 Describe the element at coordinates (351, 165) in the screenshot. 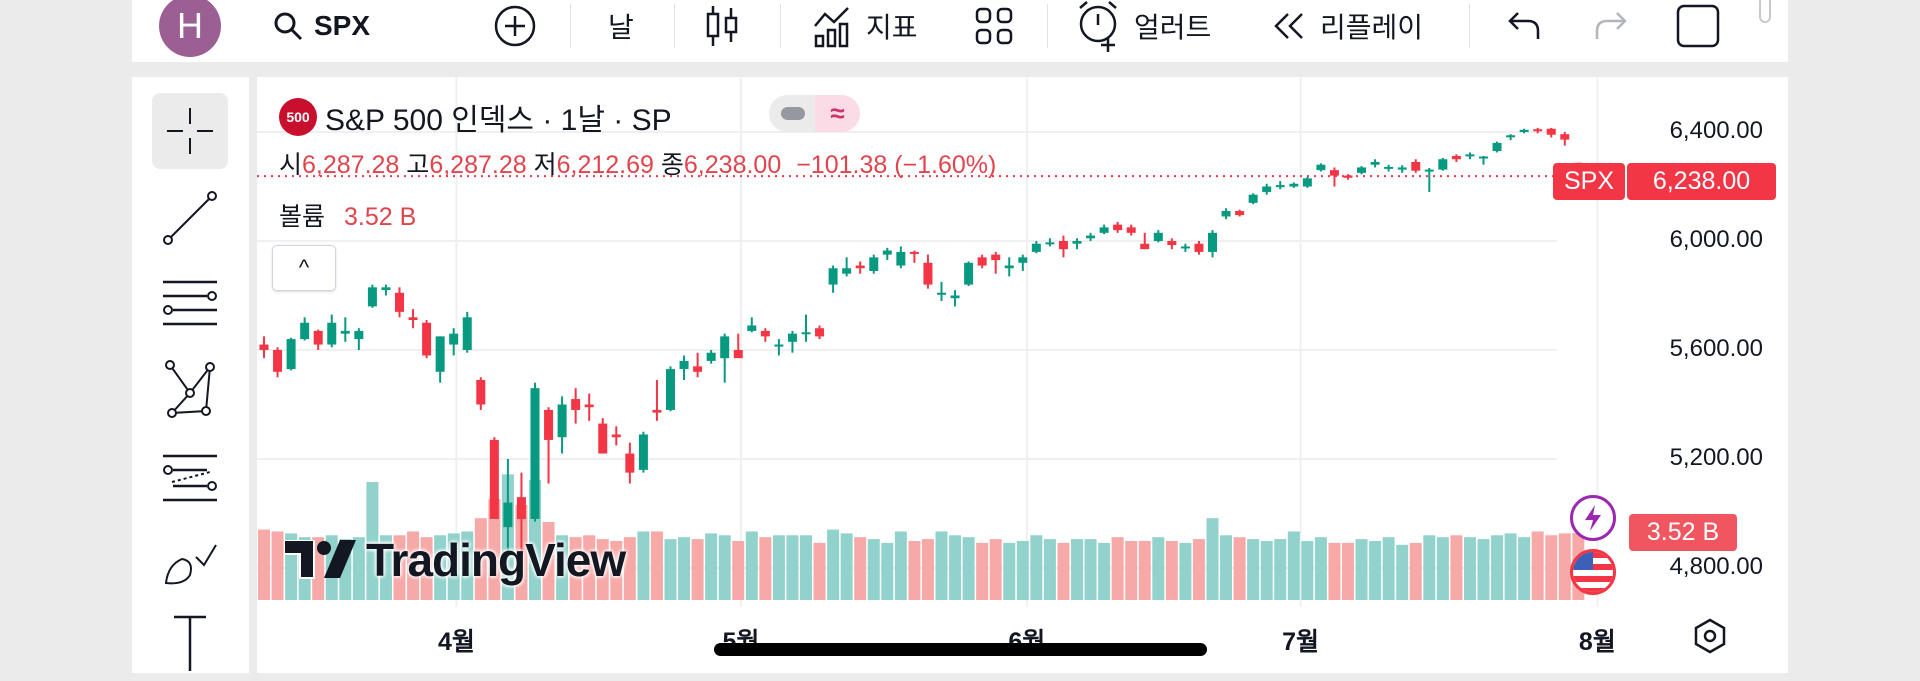

I see `open-value: 6,287.28` at that location.